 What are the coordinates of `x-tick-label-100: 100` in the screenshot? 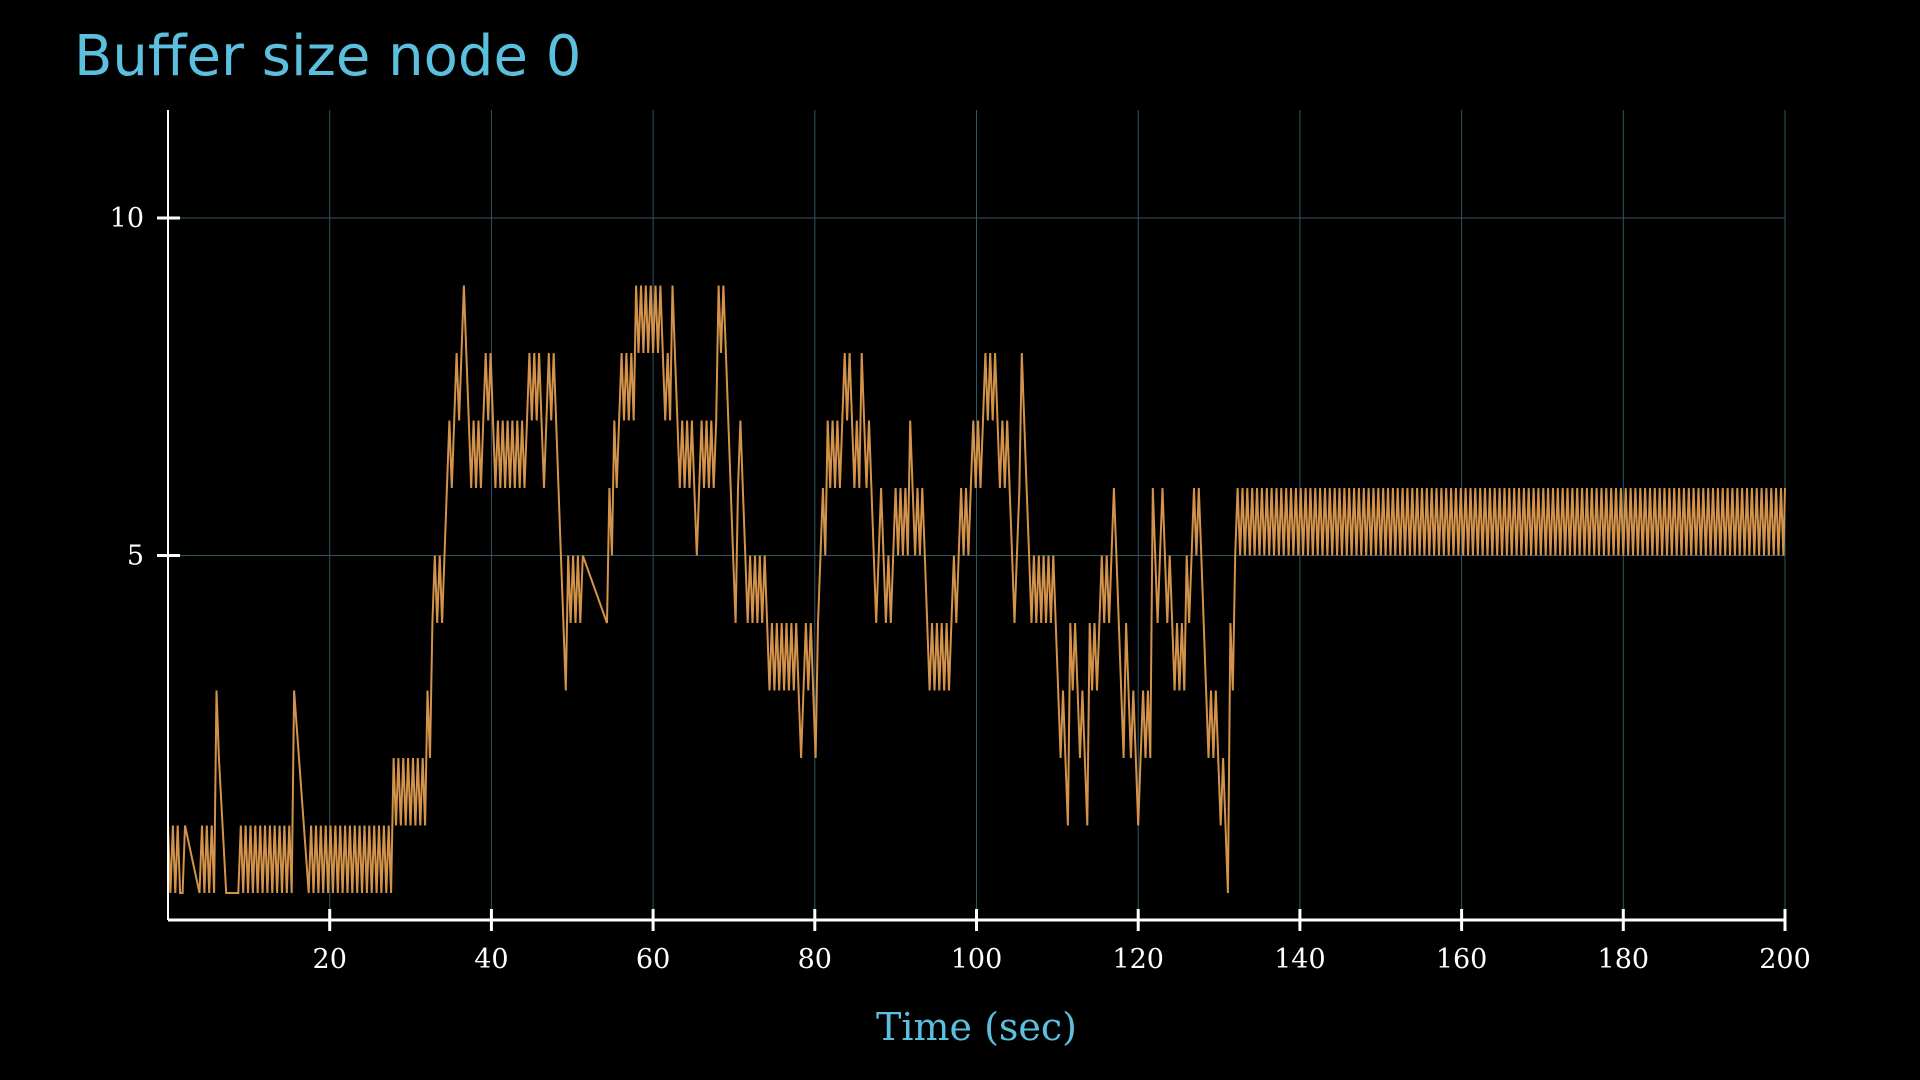 It's located at (977, 959).